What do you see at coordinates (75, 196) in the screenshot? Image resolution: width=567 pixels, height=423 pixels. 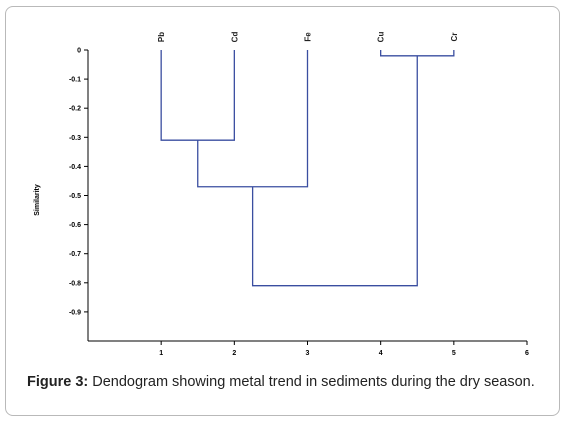 I see `y-tick-label: -0.5` at bounding box center [75, 196].